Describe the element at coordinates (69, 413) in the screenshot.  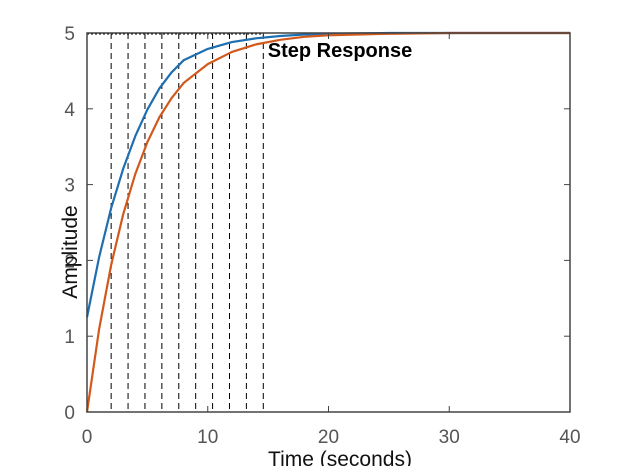
I see `y-tick-label-0: 0` at that location.